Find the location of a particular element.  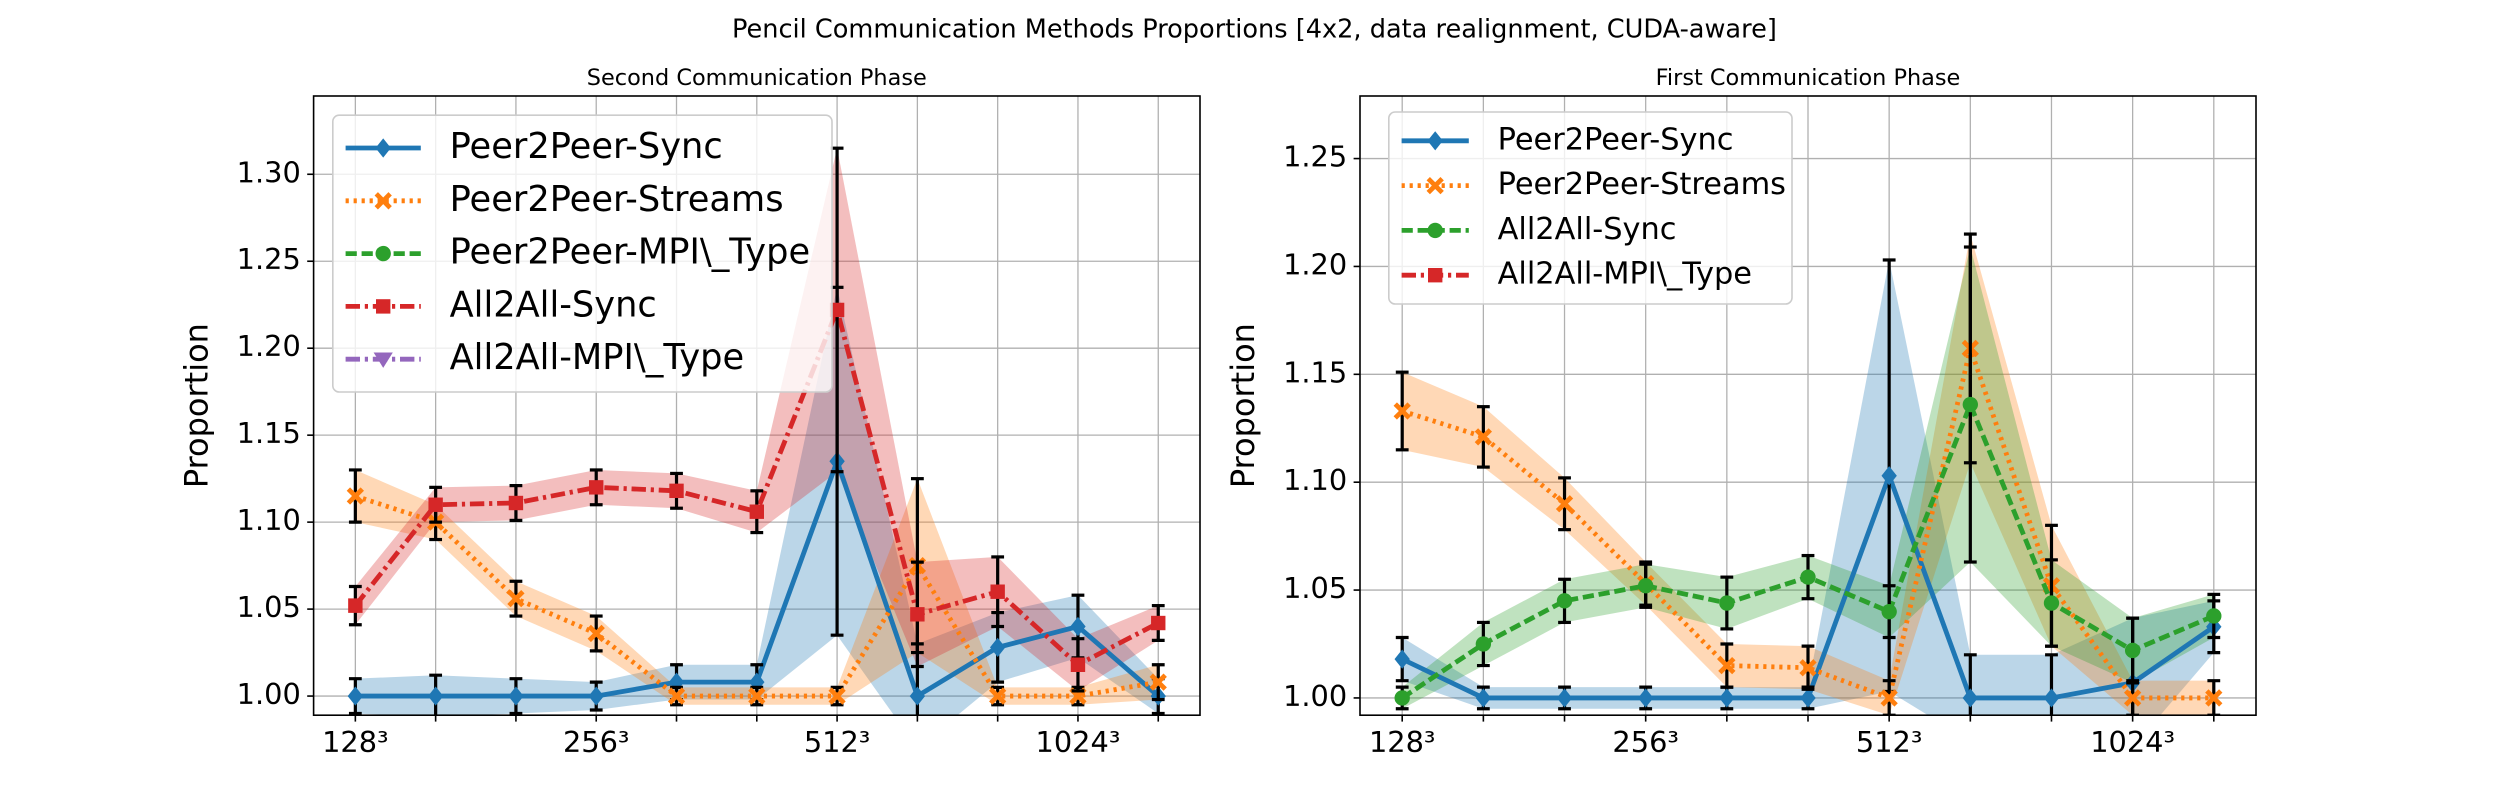

y-tick-label: 1.20 is located at coordinates (269, 346).